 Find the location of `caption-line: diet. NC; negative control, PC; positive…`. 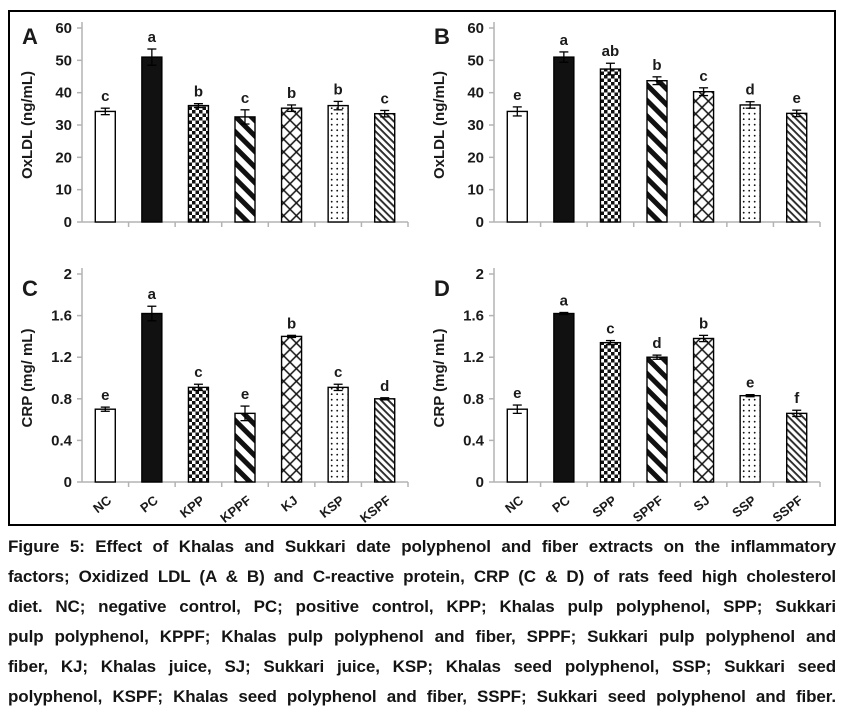

caption-line: diet. NC; negative control, PC; positive… is located at coordinates (422, 606).